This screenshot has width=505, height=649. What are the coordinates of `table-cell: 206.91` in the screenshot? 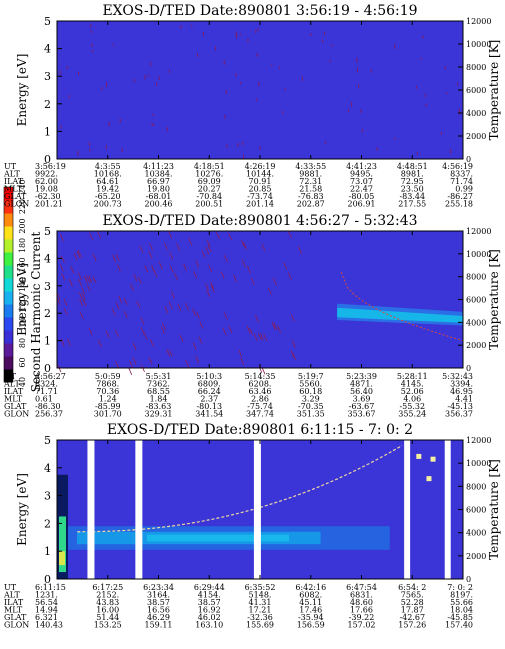 It's located at (362, 204).